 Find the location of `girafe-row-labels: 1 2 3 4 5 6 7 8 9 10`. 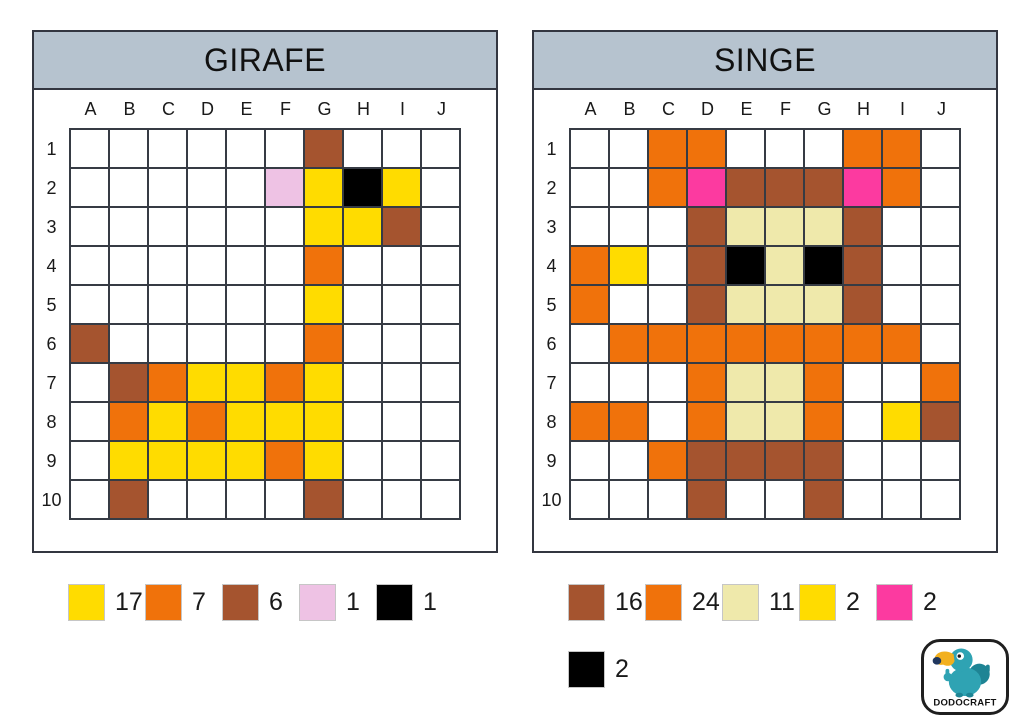

girafe-row-labels: 1 2 3 4 5 6 7 8 9 10 is located at coordinates (51, 324).